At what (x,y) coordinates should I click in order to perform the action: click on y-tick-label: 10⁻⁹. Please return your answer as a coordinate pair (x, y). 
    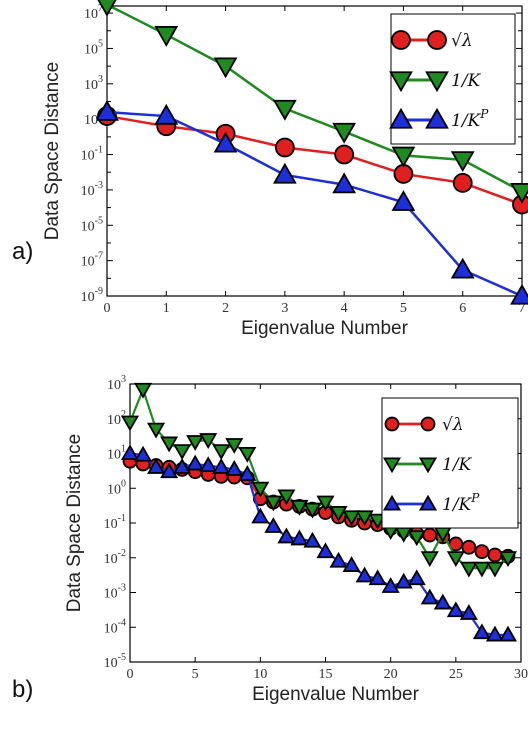
    Looking at the image, I should click on (92, 295).